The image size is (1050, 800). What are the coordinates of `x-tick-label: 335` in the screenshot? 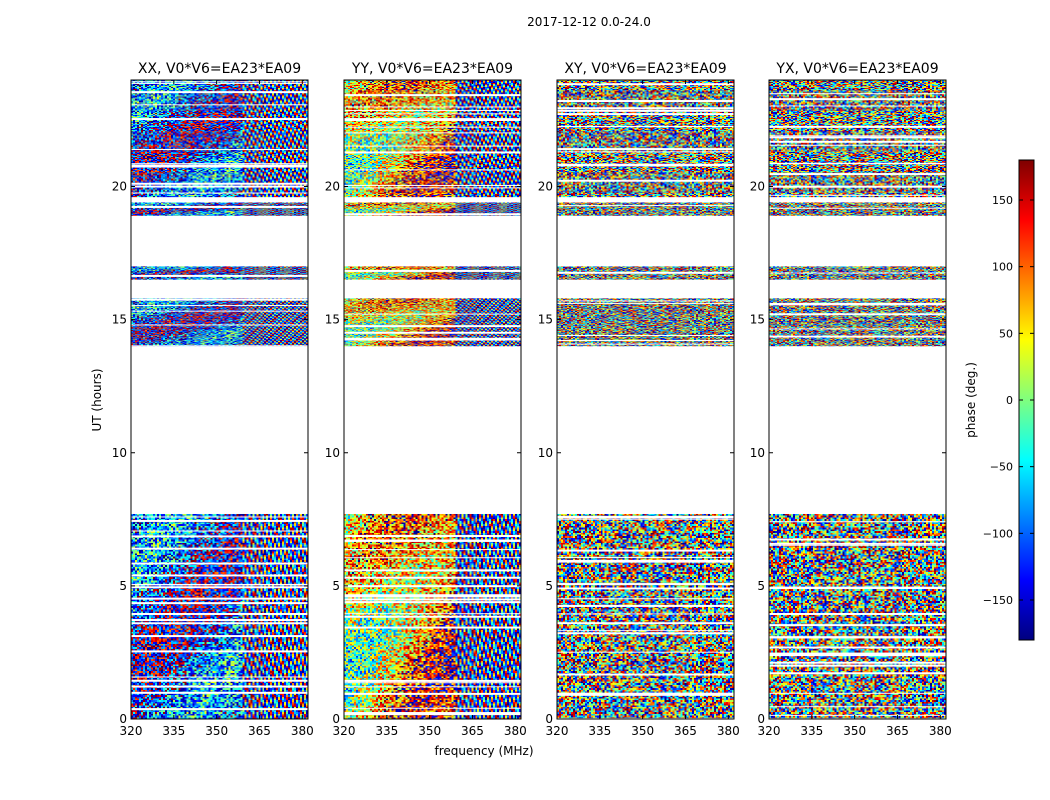 It's located at (173, 731).